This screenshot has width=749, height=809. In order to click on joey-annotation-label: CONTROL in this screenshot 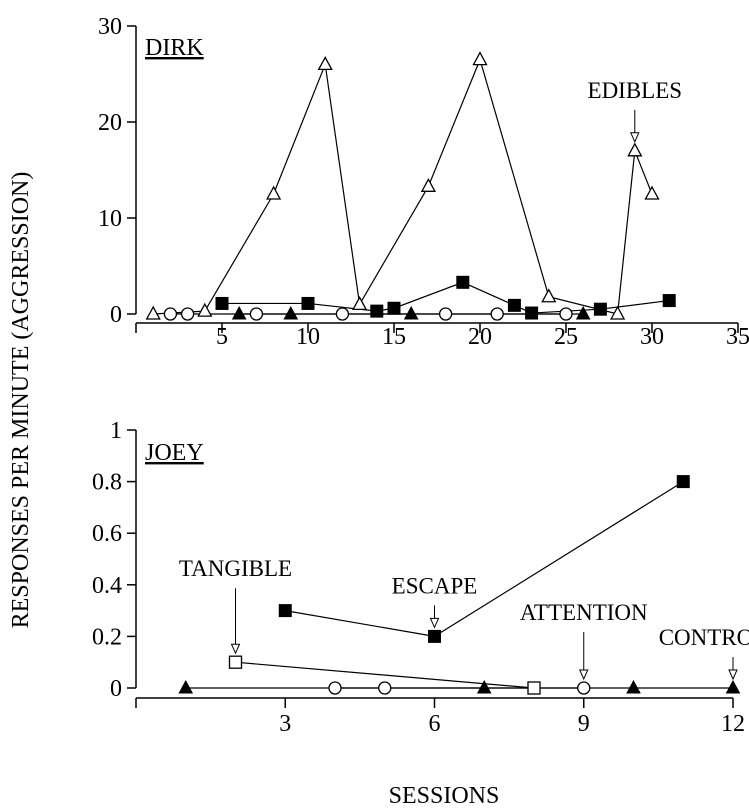, I will do `click(704, 637)`.